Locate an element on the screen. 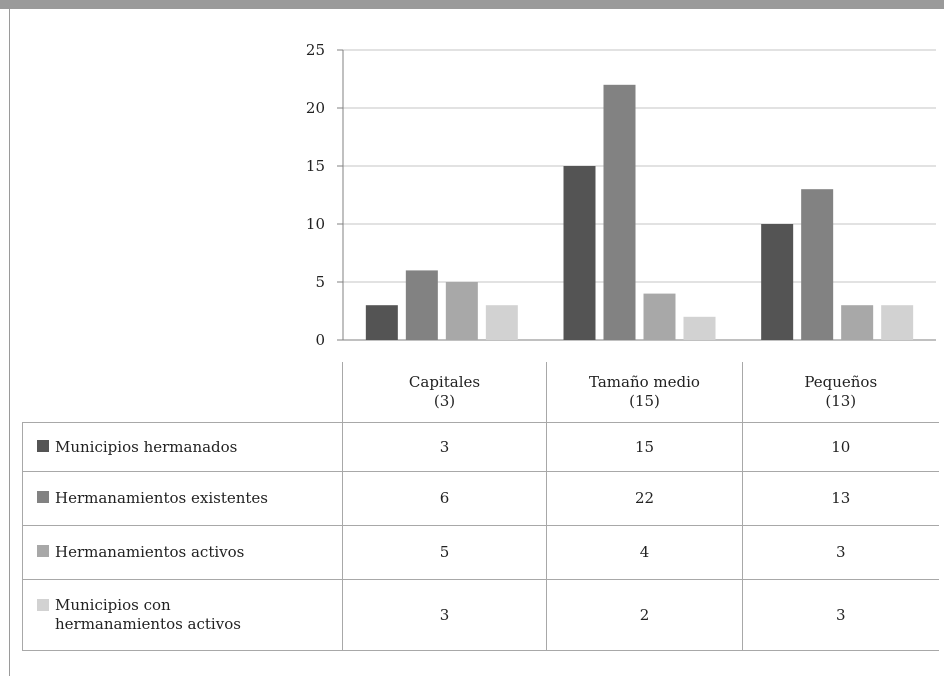 Image resolution: width=944 pixels, height=676 pixels. table-cell: 10 is located at coordinates (840, 447).